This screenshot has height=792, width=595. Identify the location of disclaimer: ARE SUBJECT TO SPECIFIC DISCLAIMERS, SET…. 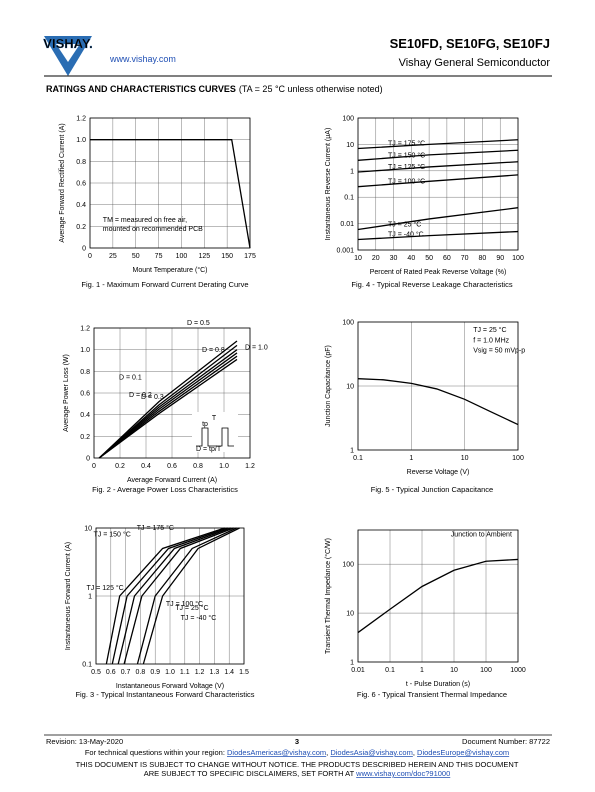
(297, 773).